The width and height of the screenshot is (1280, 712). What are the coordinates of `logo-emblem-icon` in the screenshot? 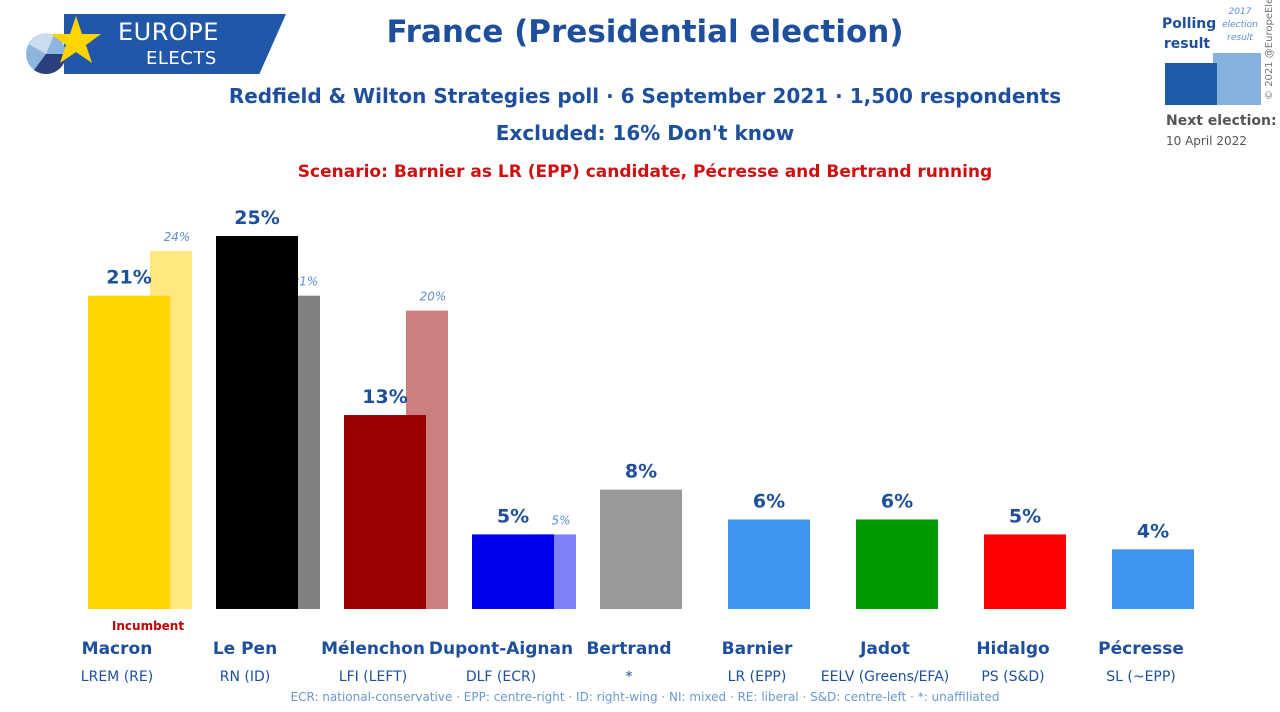 It's located at (63, 45).